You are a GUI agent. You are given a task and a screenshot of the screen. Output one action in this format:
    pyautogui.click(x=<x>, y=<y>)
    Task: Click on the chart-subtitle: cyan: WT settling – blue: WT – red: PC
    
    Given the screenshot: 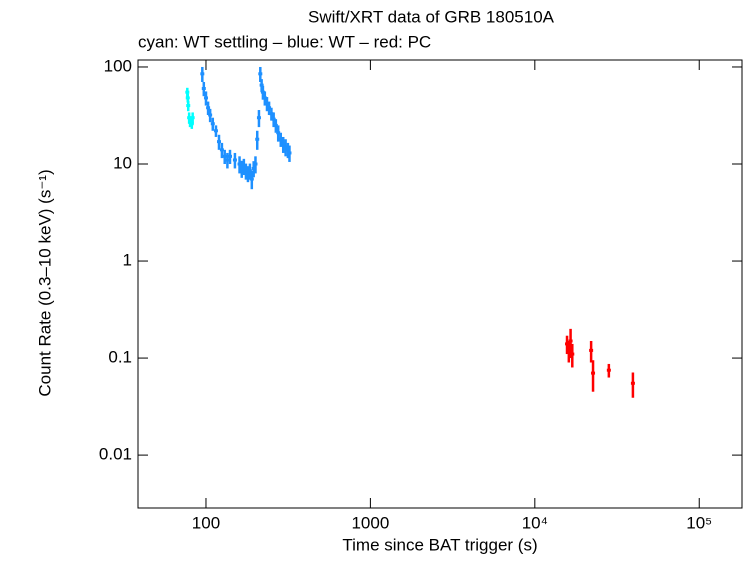 What is the action you would take?
    pyautogui.click(x=284, y=41)
    